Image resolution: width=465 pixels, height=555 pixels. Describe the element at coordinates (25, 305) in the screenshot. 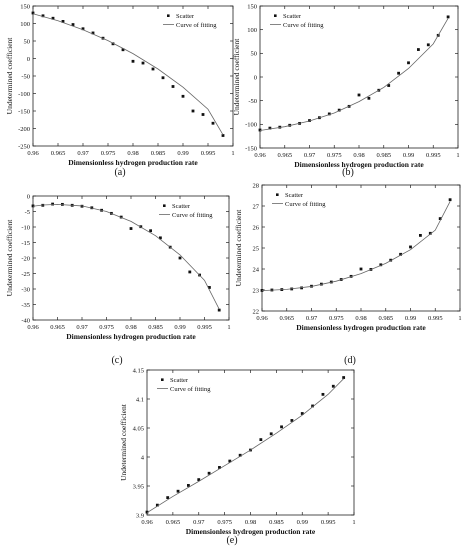

I see `y-tick-label: -35` at that location.